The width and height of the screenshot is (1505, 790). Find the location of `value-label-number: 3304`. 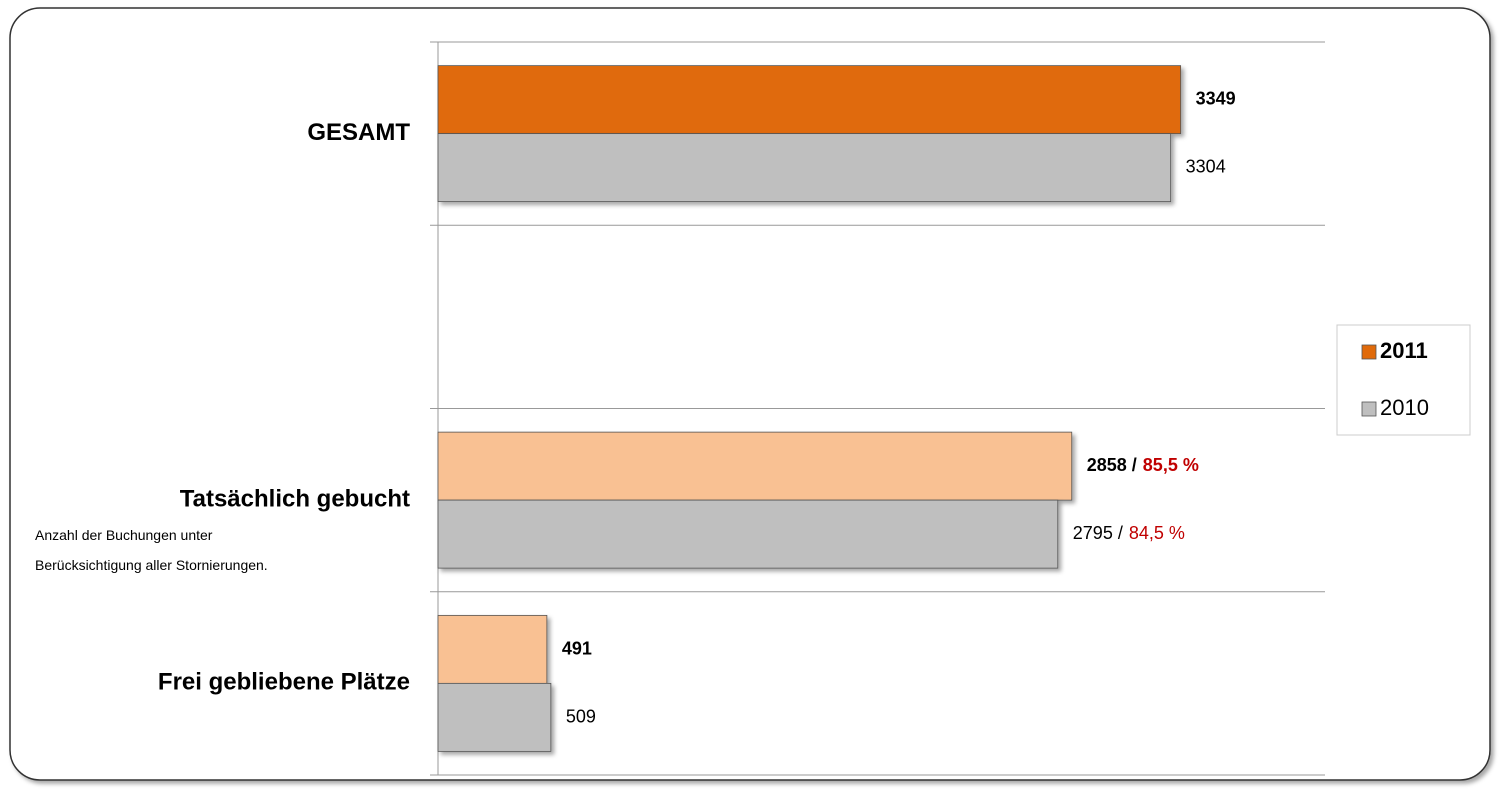

value-label-number: 3304 is located at coordinates (1206, 166).